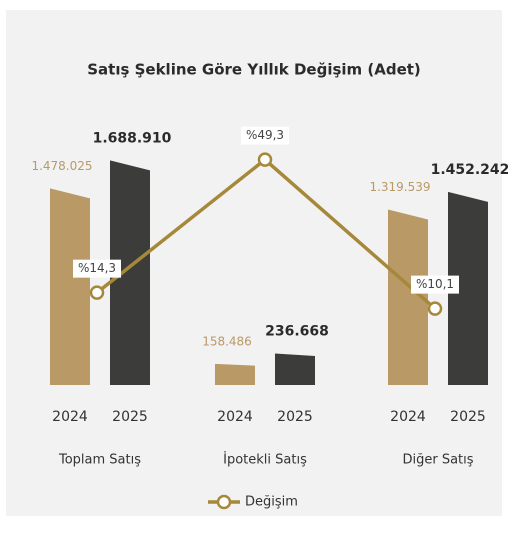  What do you see at coordinates (265, 460) in the screenshot?
I see `category-label: İpotekli Satış` at bounding box center [265, 460].